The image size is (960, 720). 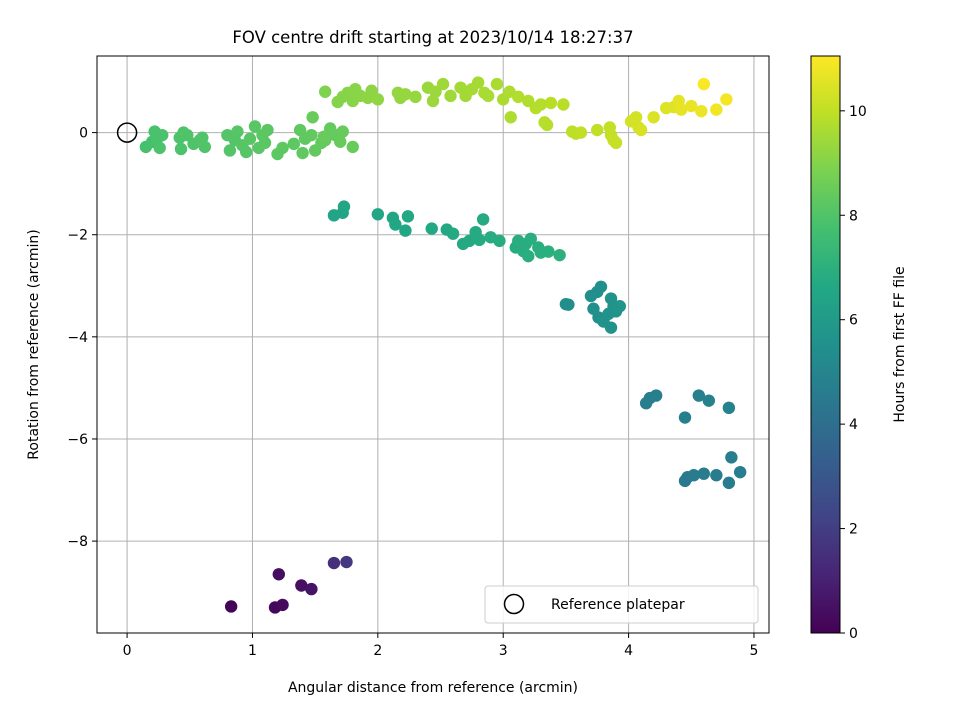 What do you see at coordinates (77, 338) in the screenshot?
I see `y-tick-label: −4` at bounding box center [77, 338].